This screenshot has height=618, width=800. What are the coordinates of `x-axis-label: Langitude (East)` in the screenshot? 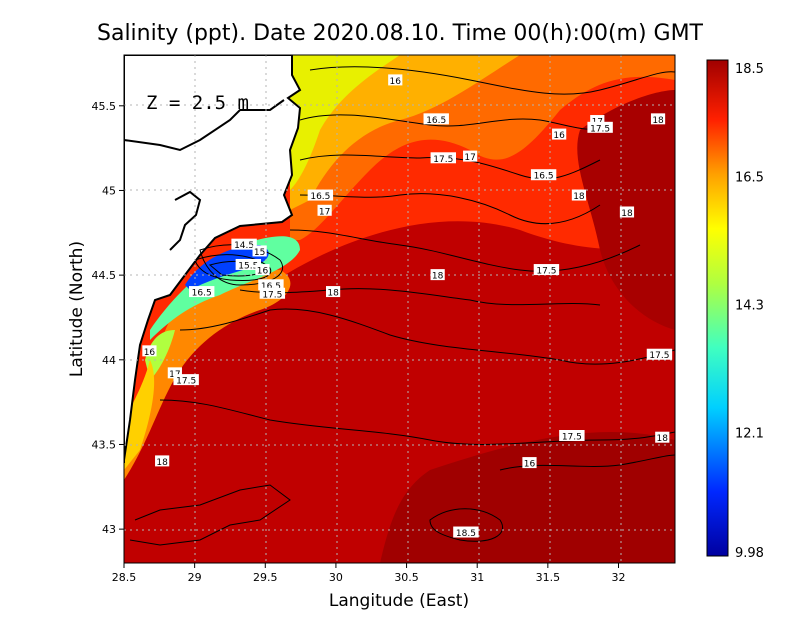 It's located at (399, 601).